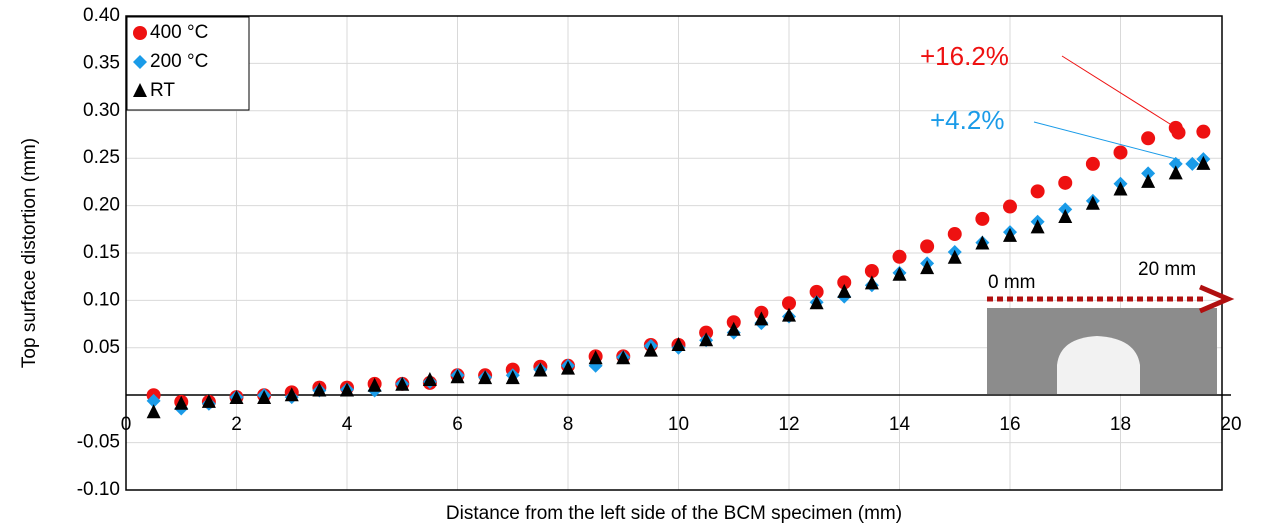 This screenshot has height=528, width=1268. I want to click on y-tick-label: 0.40, so click(101, 15).